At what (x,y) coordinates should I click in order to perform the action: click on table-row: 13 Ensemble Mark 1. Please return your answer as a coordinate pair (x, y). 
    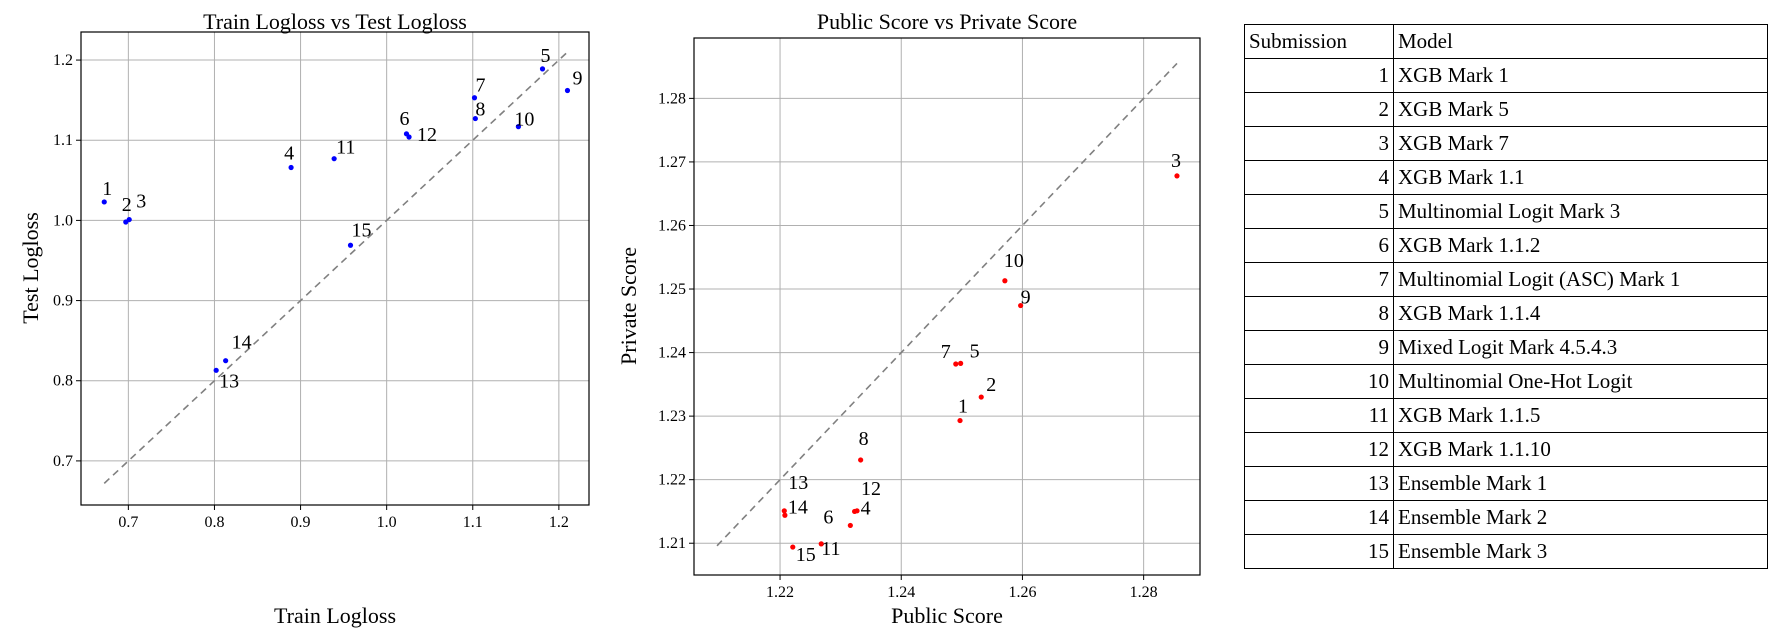
    Looking at the image, I should click on (1506, 483).